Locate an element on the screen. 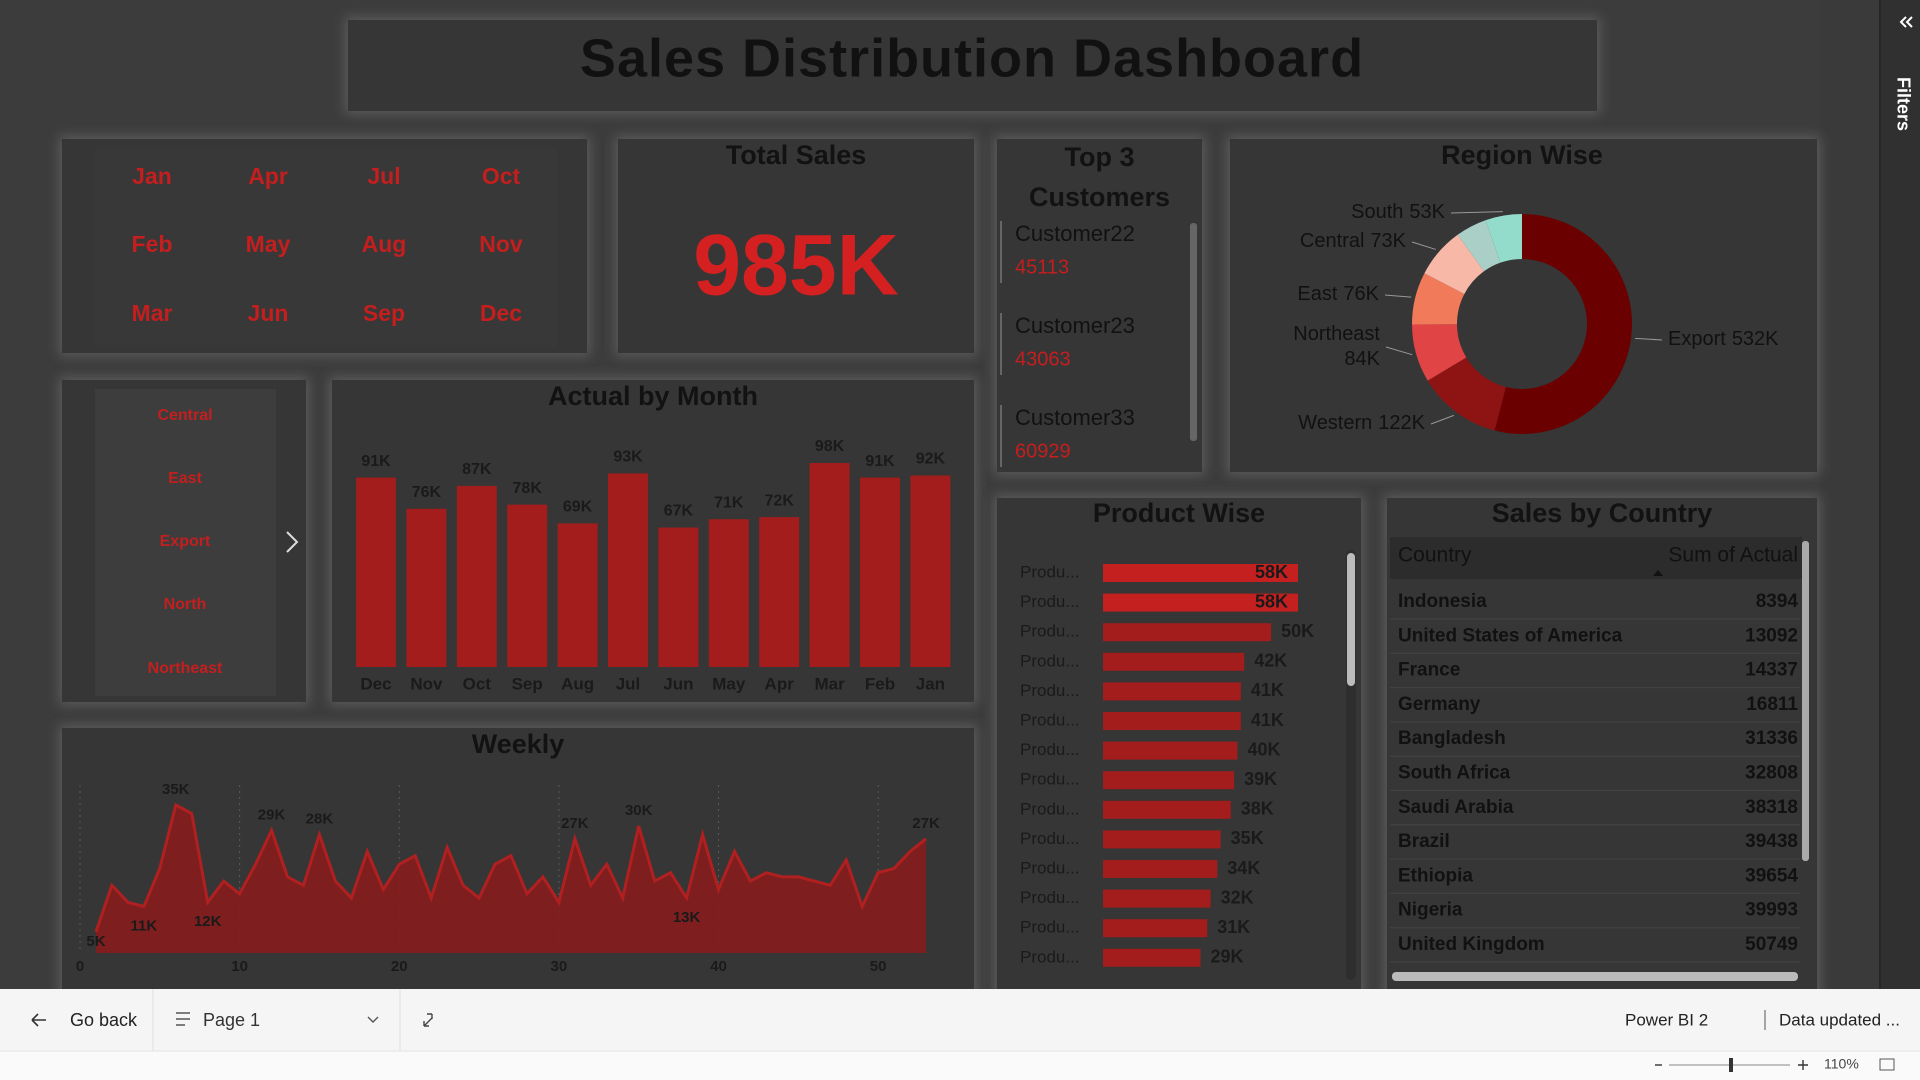  filters-pane is located at coordinates (1900, 494).